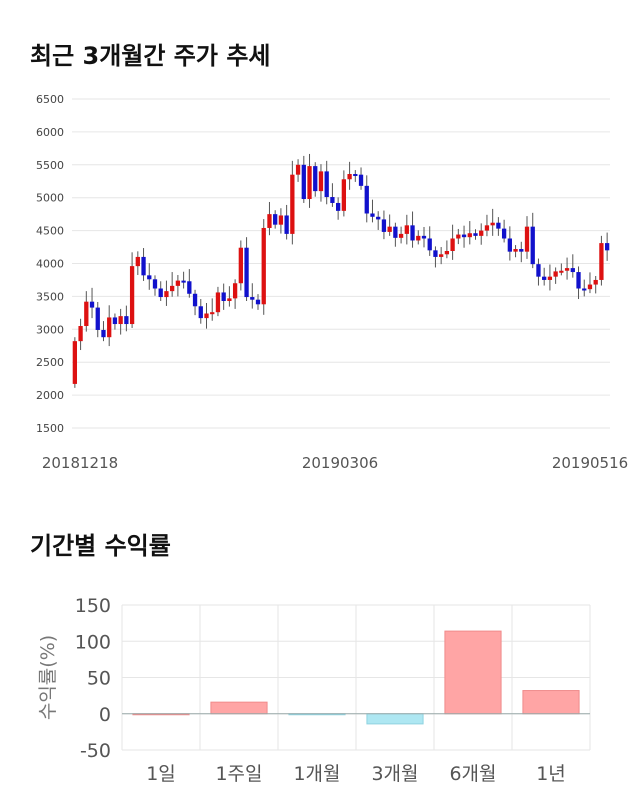  What do you see at coordinates (50, 132) in the screenshot?
I see `y-tick-label: 6000` at bounding box center [50, 132].